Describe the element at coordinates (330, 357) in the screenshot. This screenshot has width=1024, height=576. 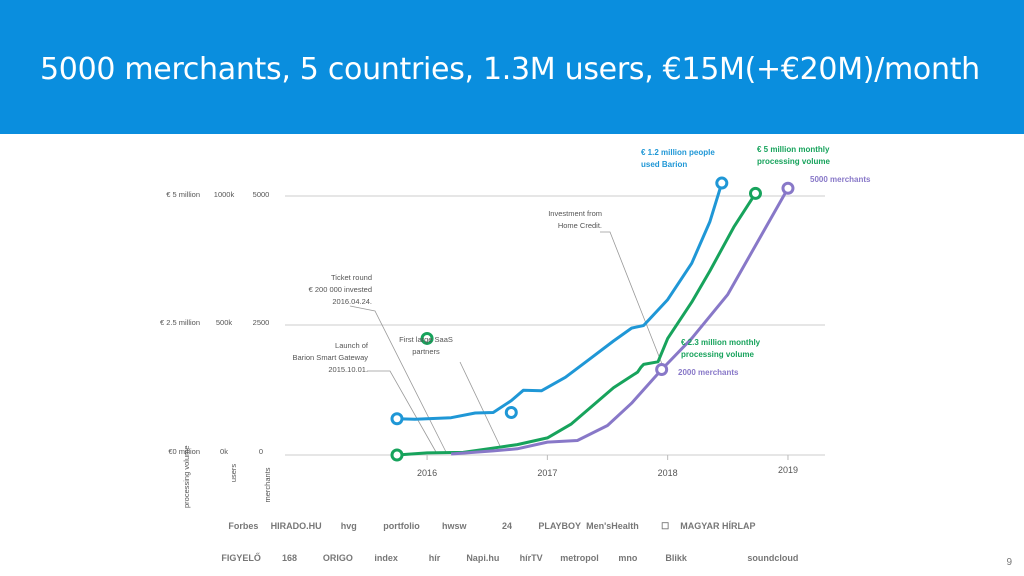
I see `annotation-launch-line2: Barion Smart Gateway` at that location.